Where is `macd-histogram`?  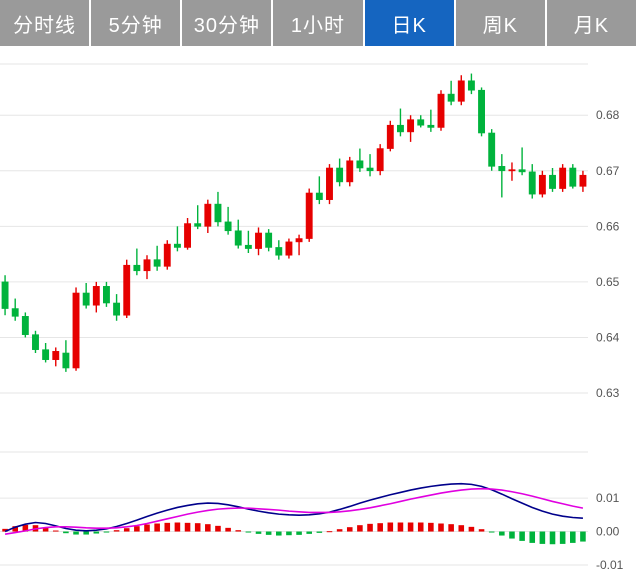
macd-histogram is located at coordinates (294, 533).